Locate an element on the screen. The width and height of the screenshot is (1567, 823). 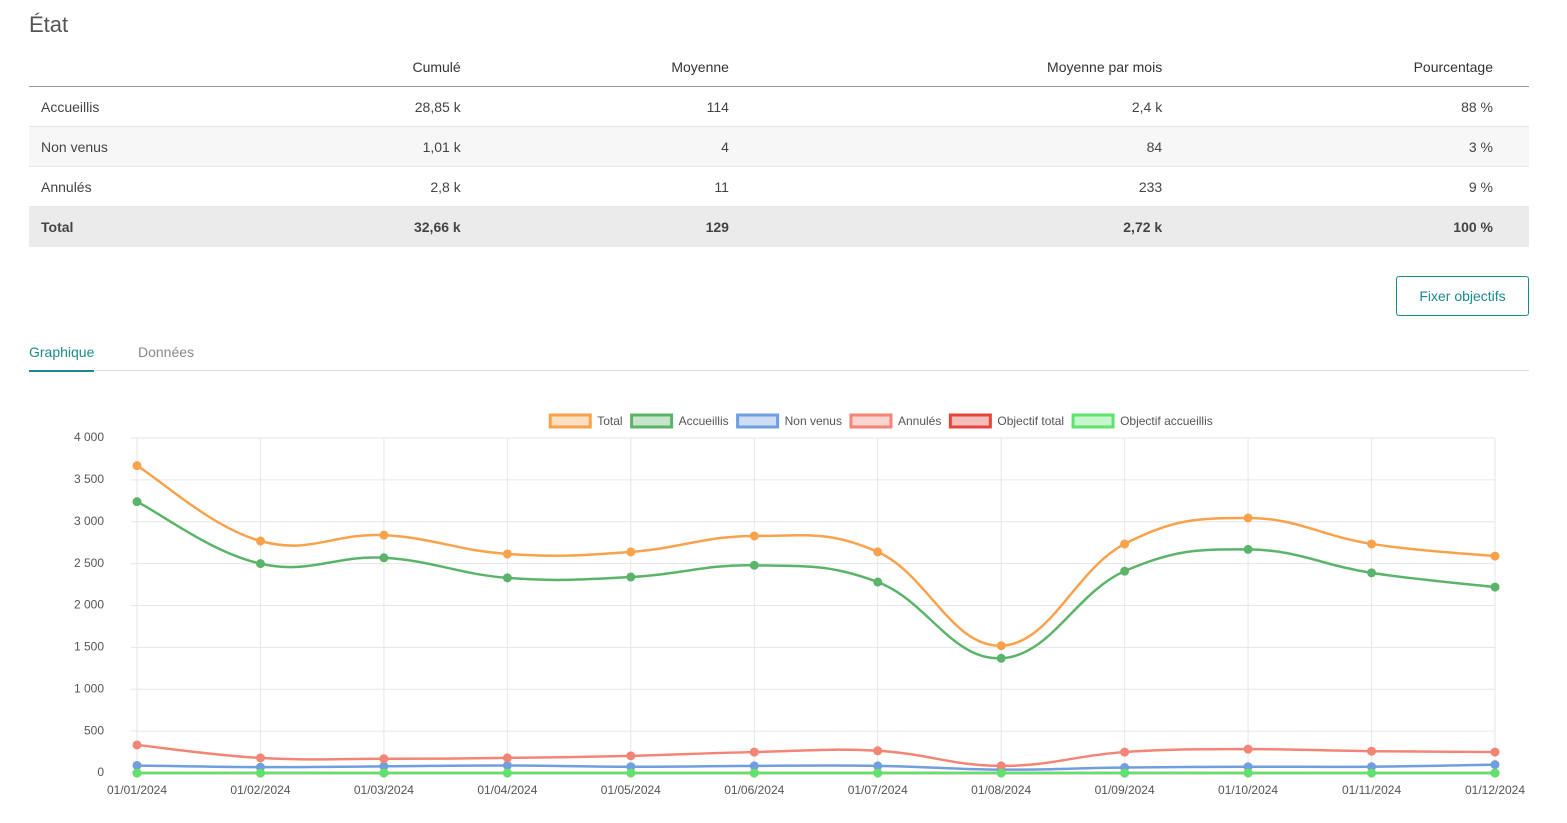
y-tick-label: 1 500 is located at coordinates (89, 647).